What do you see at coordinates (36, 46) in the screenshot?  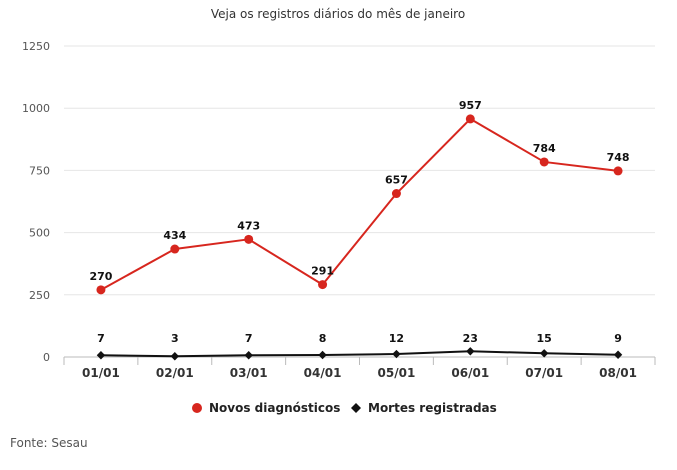 I see `y-tick-label: 1250` at bounding box center [36, 46].